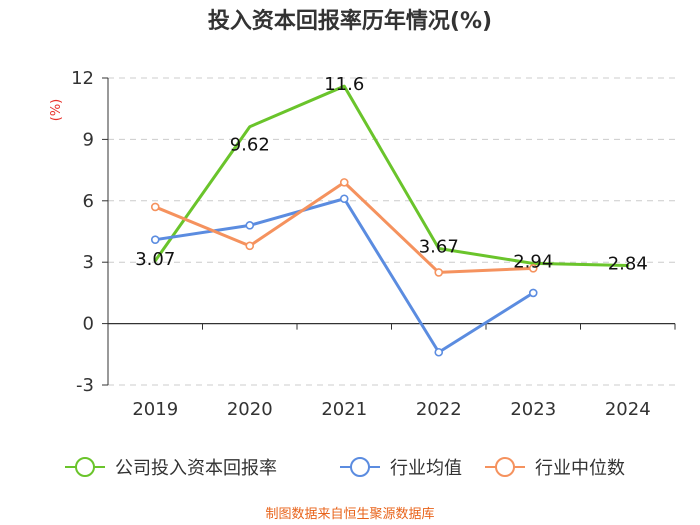 Image resolution: width=700 pixels, height=525 pixels. Describe the element at coordinates (155, 259) in the screenshot. I see `data-label: 3.07` at that location.